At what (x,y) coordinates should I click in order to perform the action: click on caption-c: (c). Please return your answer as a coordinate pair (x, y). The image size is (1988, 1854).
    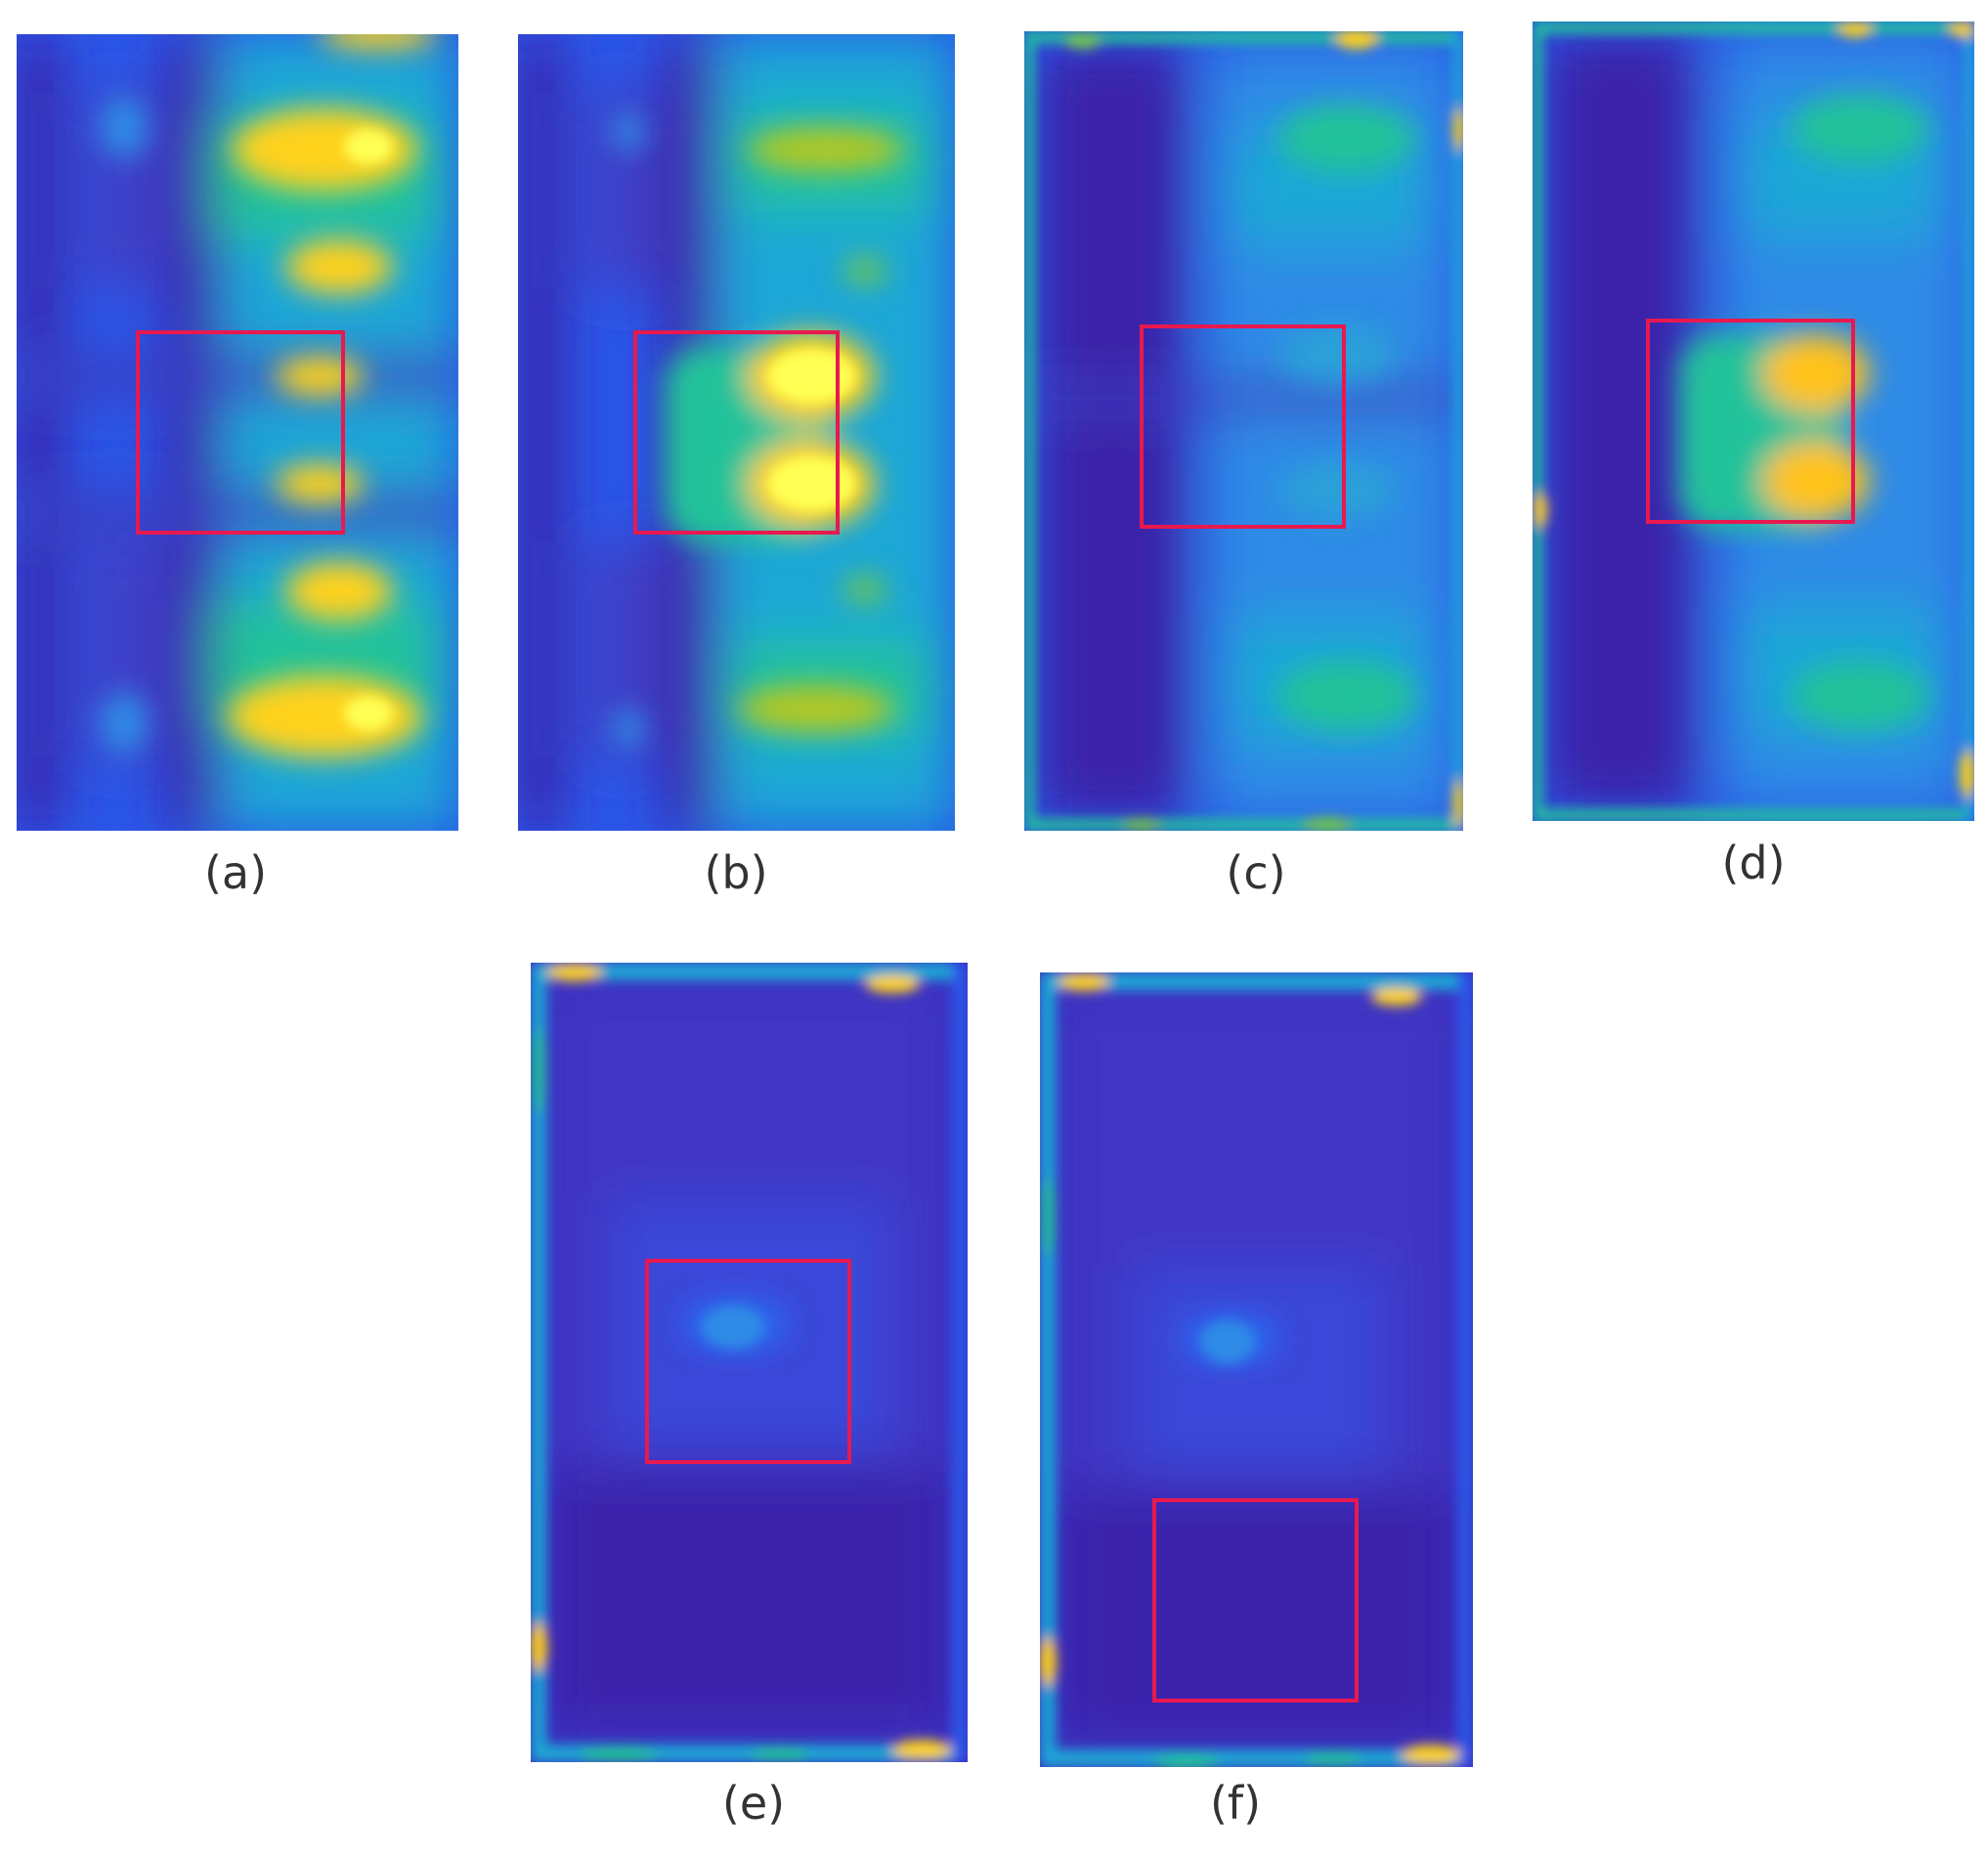
    Looking at the image, I should click on (1256, 872).